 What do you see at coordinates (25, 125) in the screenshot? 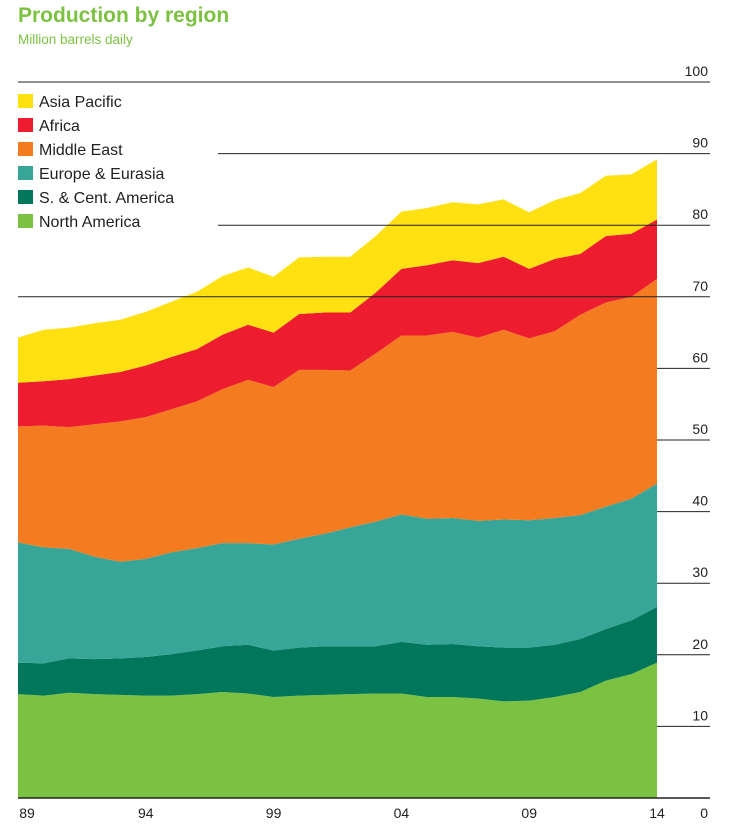
I see `legend-swatch-africa` at bounding box center [25, 125].